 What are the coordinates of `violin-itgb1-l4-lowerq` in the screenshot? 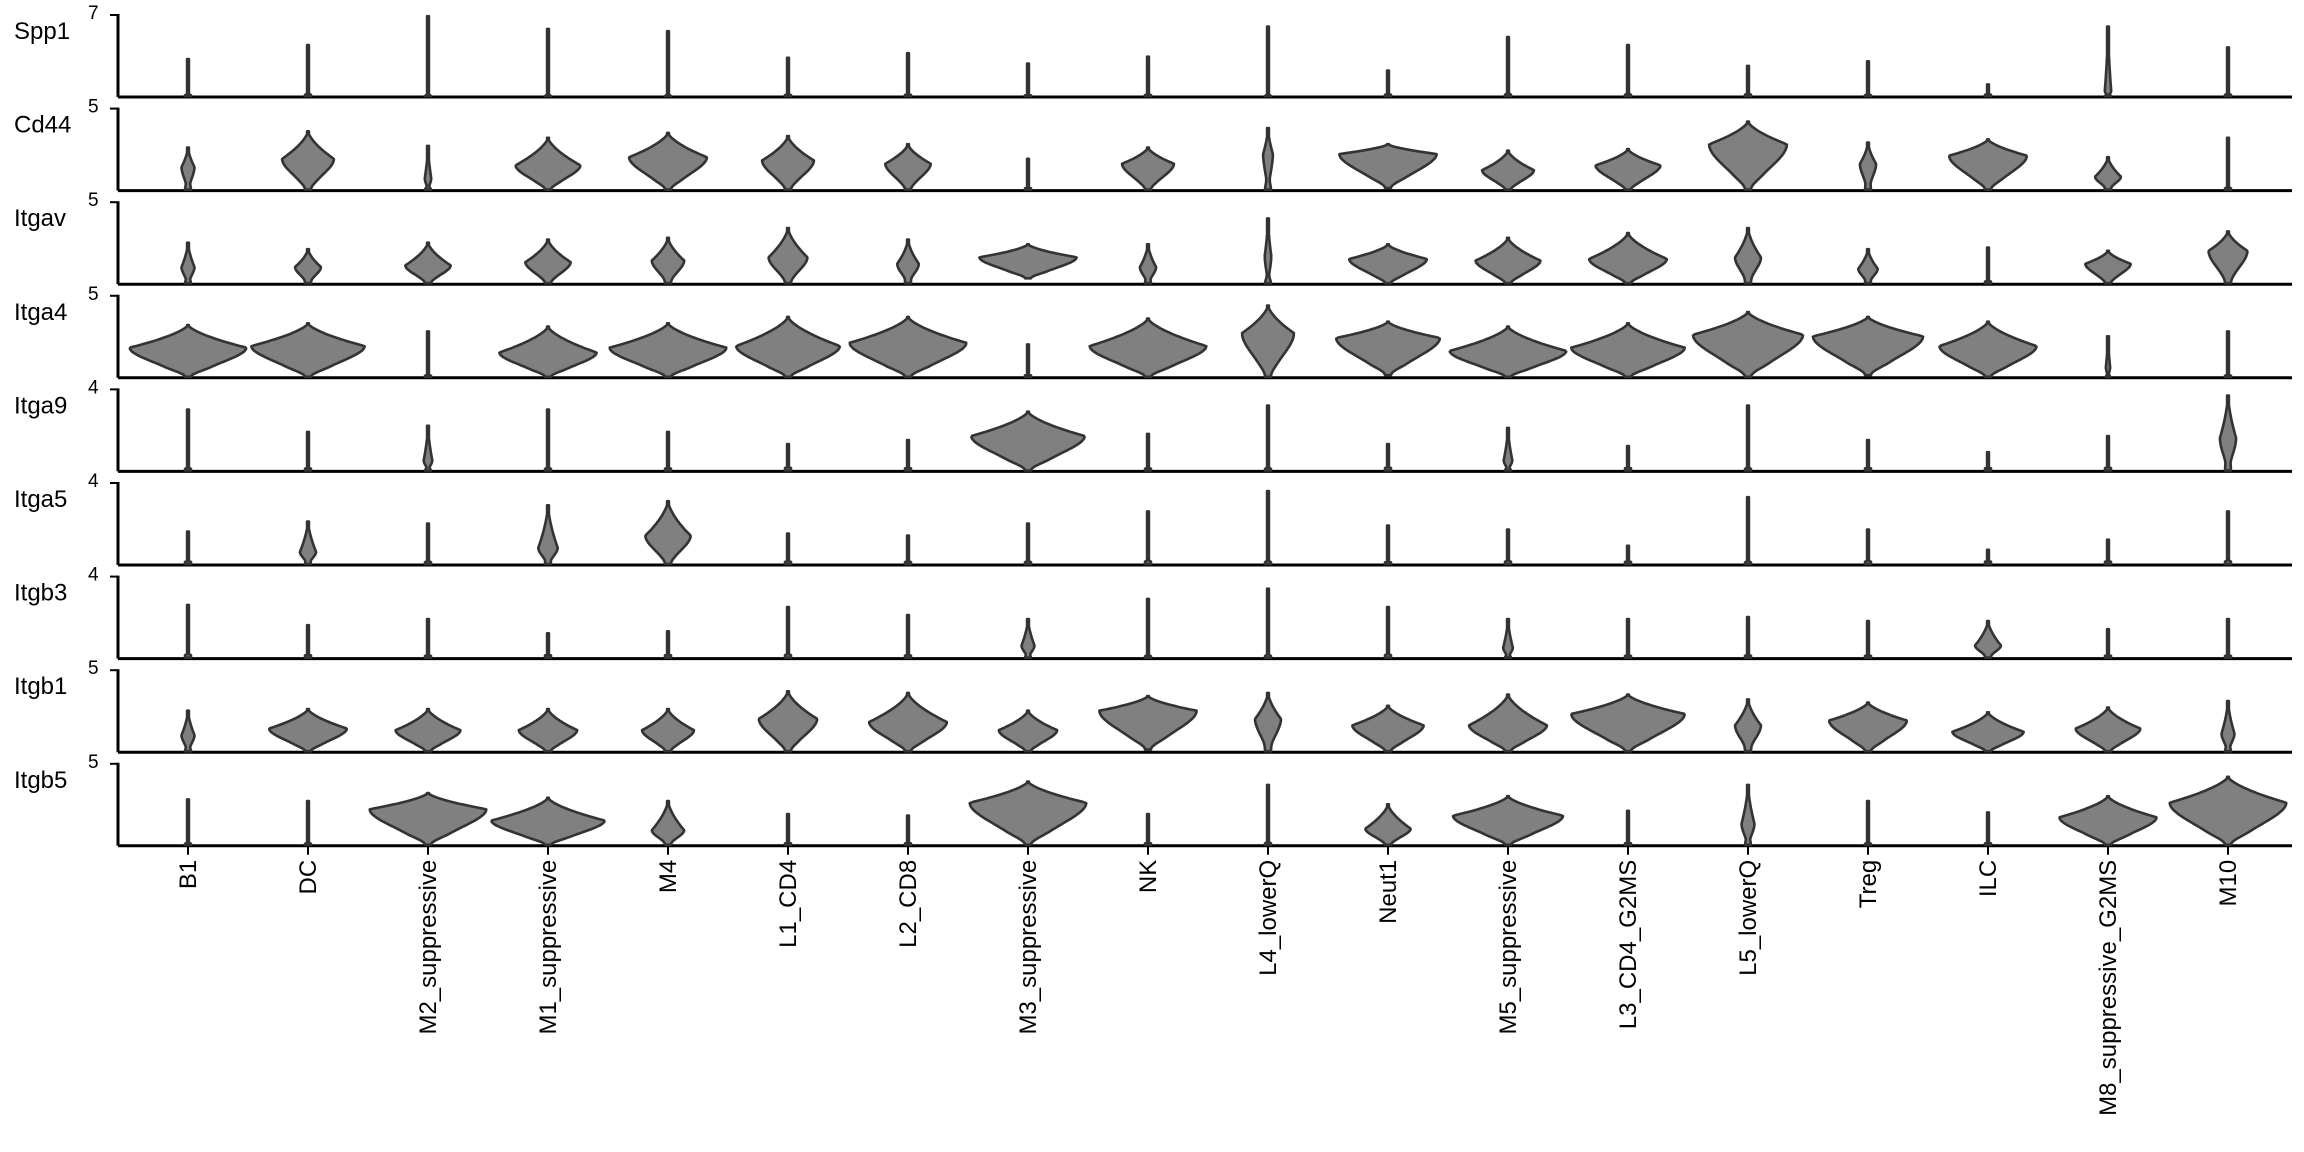 It's located at (1268, 722).